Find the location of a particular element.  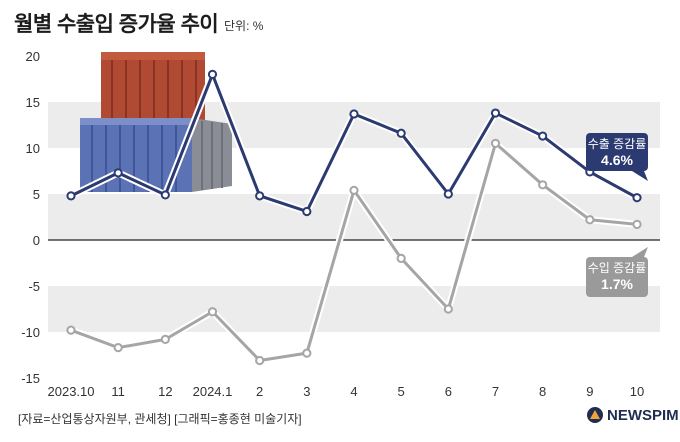

source-note: [자료=산업통상자원부, 관세청] [그래픽=홍종현 미술기자] is located at coordinates (160, 419).